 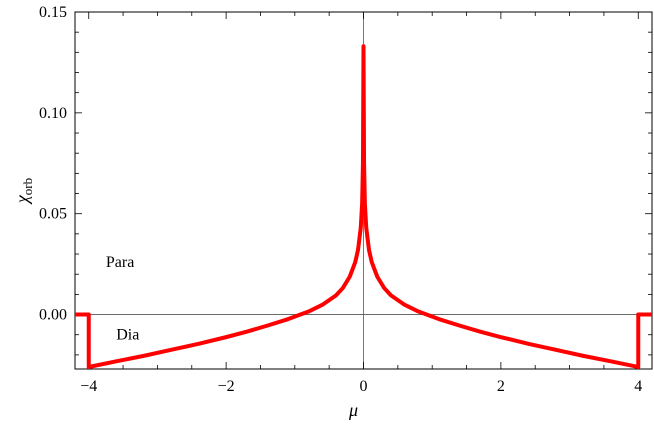 What do you see at coordinates (501, 386) in the screenshot?
I see `x-tick-label: 2` at bounding box center [501, 386].